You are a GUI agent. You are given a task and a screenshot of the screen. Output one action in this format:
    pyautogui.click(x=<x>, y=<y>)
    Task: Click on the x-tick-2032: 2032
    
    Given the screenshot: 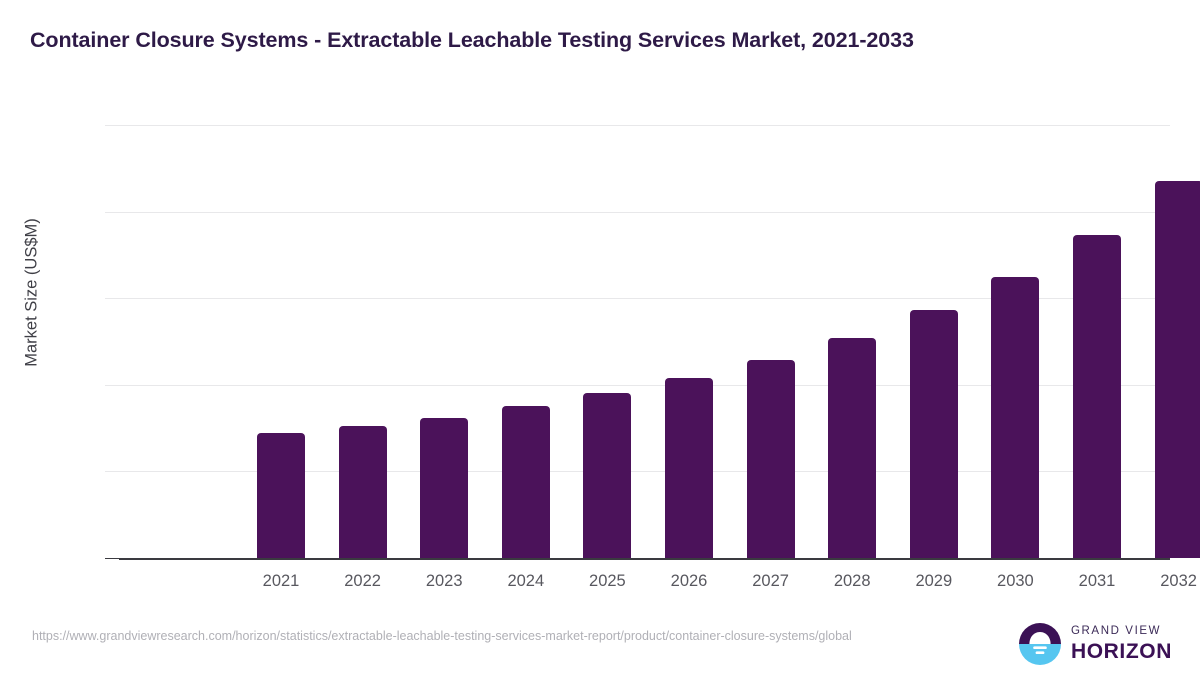 What is the action you would take?
    pyautogui.click(x=1178, y=581)
    